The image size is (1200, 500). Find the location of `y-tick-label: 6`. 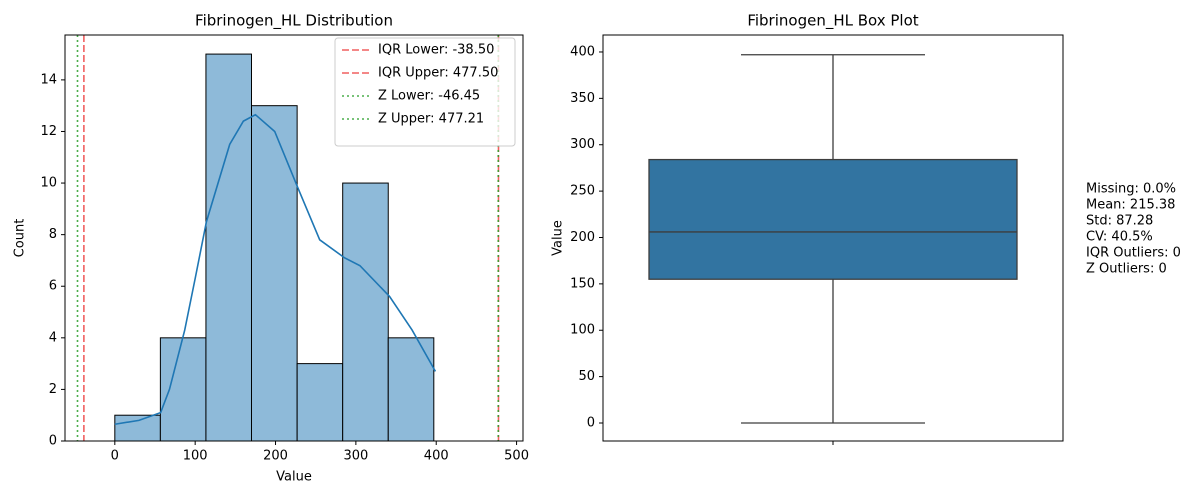

y-tick-label: 6 is located at coordinates (53, 286).